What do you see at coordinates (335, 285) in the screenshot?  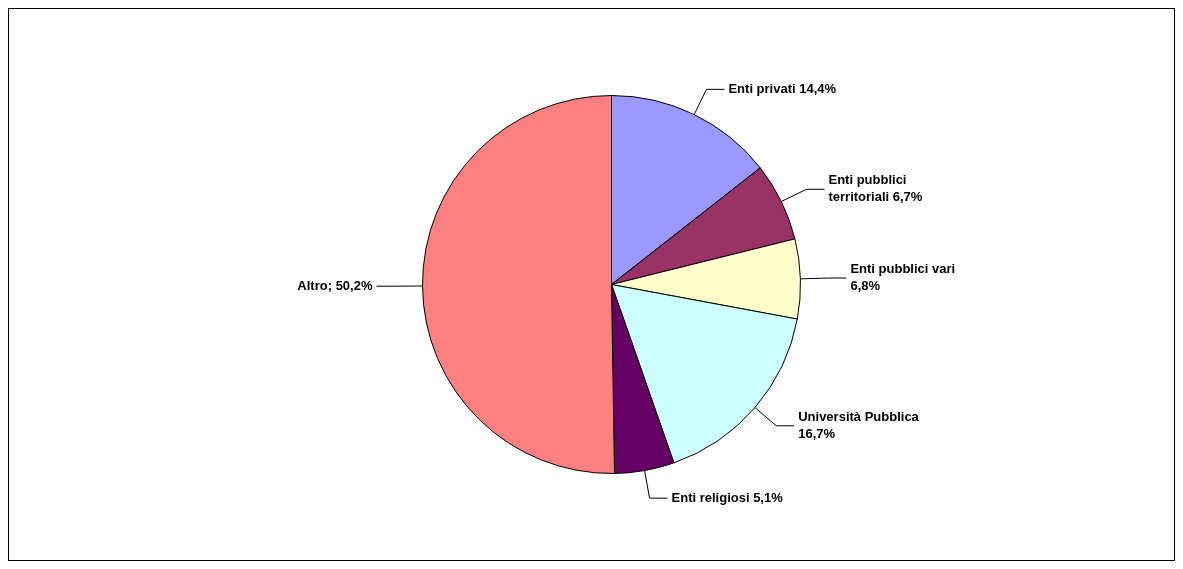 I see `slice-label: Altro; 50,2%` at bounding box center [335, 285].